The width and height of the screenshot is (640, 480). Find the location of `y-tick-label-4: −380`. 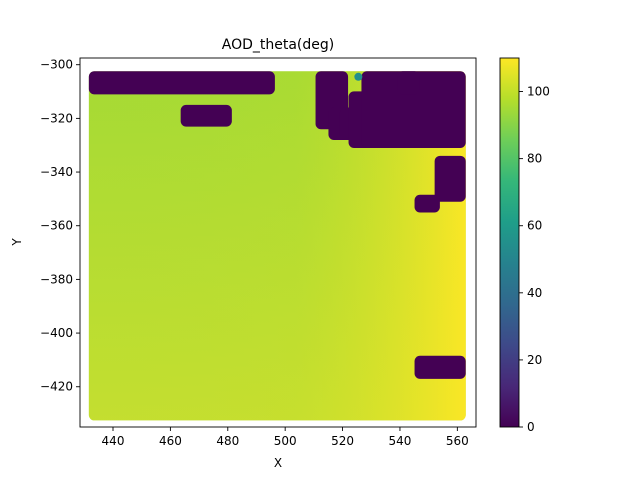

y-tick-label-4: −380 is located at coordinates (56, 279).